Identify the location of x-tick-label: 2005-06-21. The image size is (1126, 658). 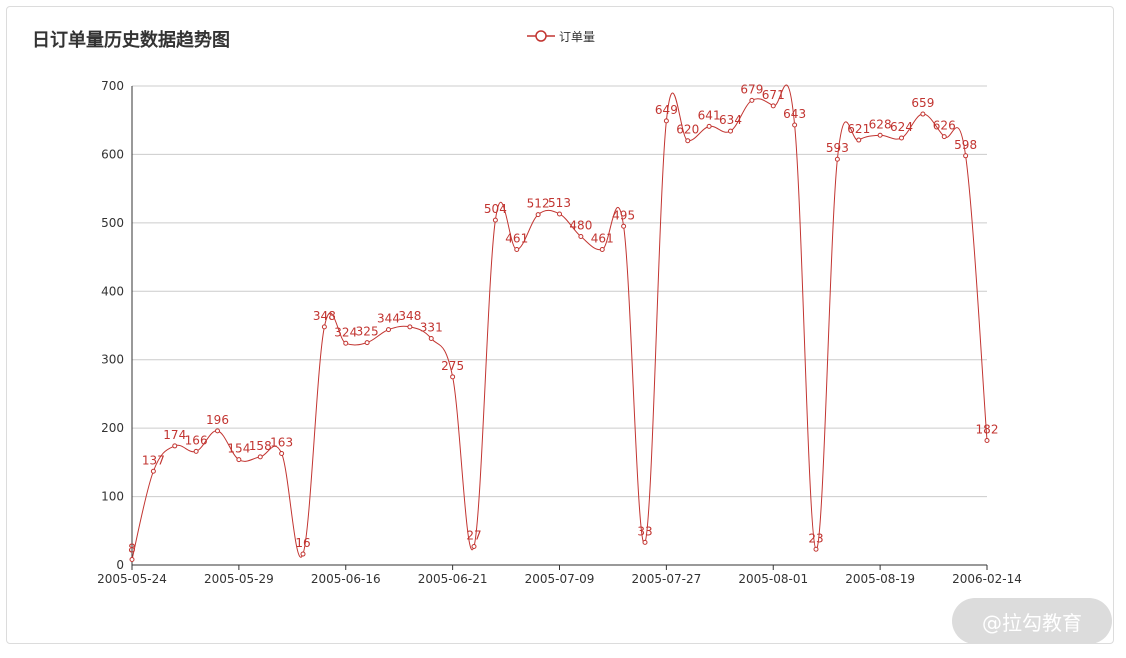
(453, 579).